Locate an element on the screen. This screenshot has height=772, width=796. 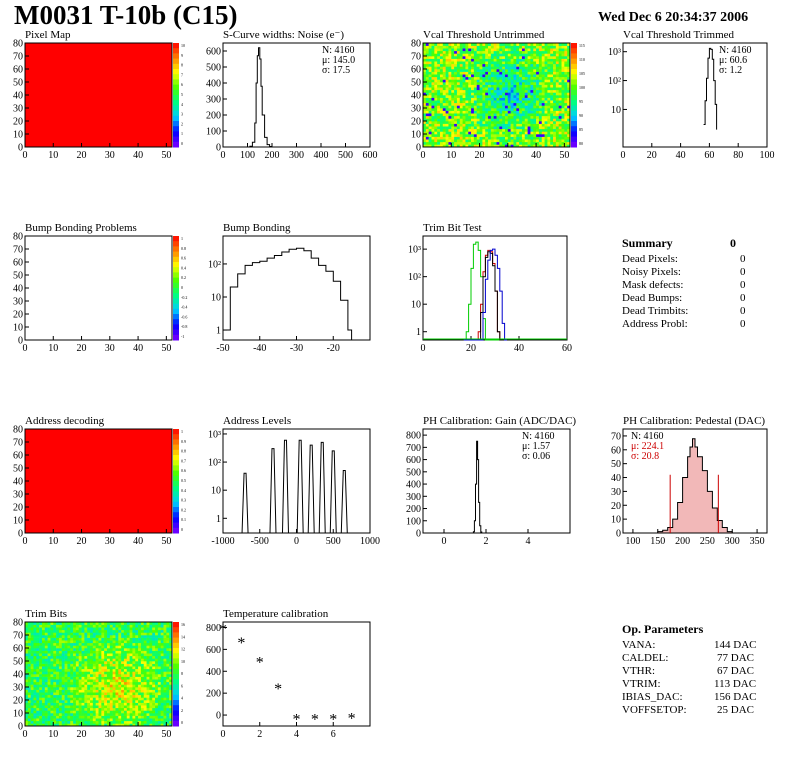
page-title: M0031 T-10b (C15) is located at coordinates (126, 15).